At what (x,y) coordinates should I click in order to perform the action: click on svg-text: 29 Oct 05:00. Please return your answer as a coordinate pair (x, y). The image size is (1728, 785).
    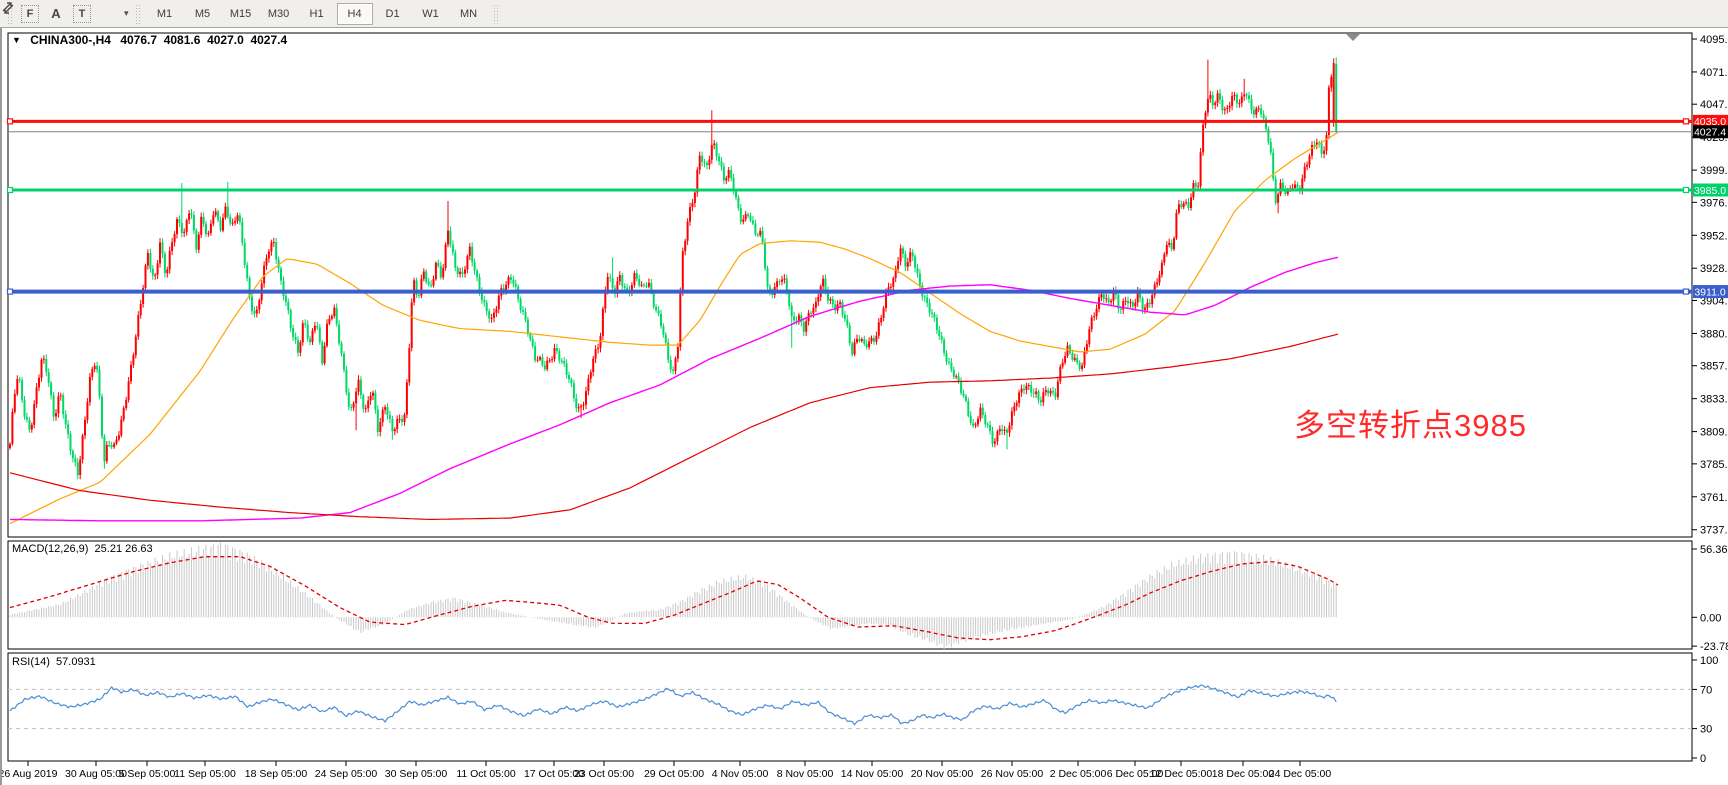
    Looking at the image, I should click on (674, 774).